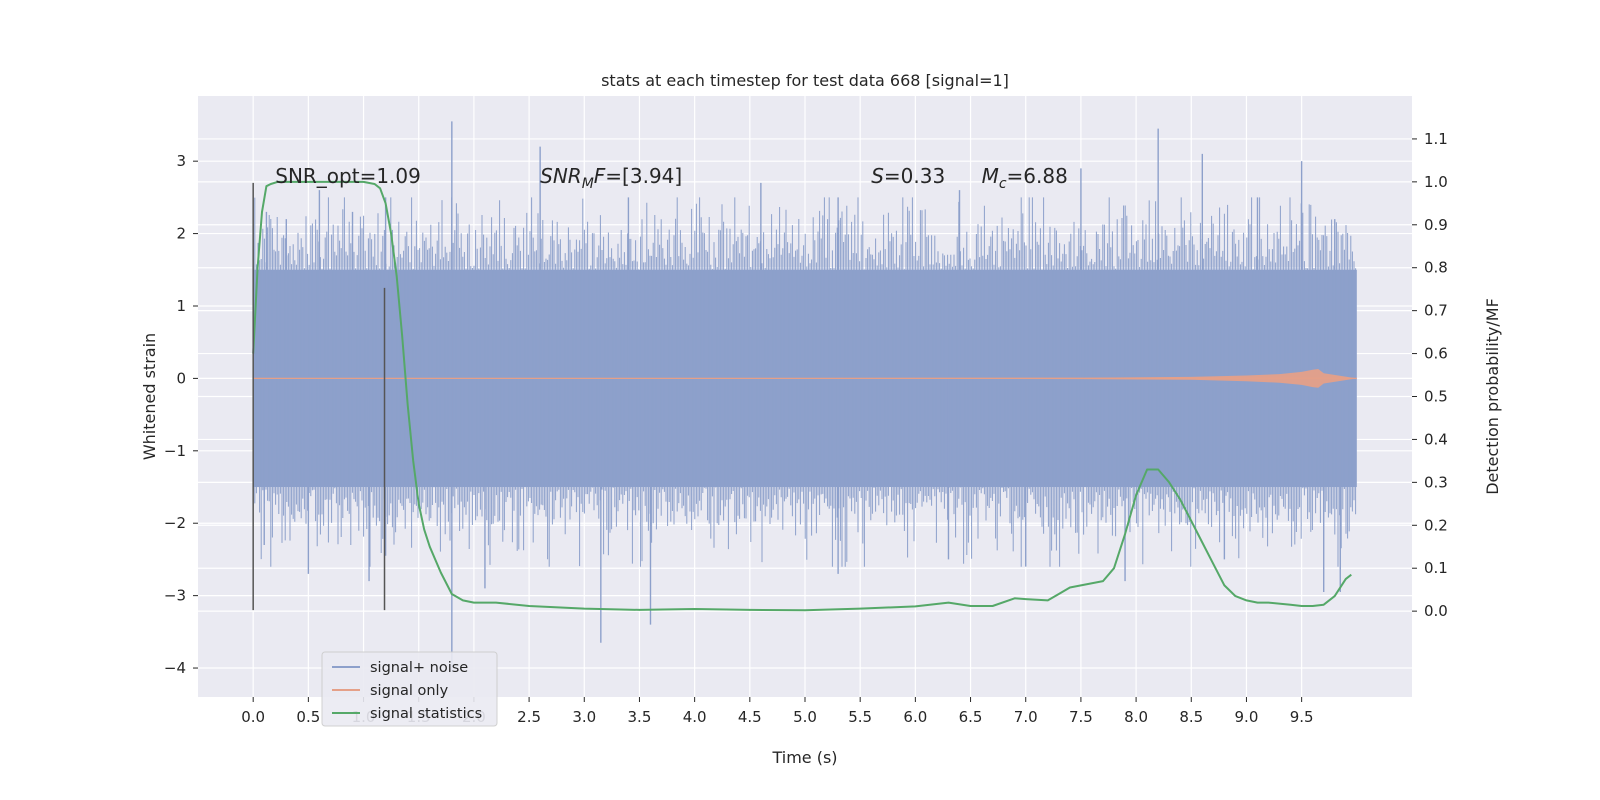 The image size is (1600, 800). I want to click on y-tick-label: 0, so click(181, 378).